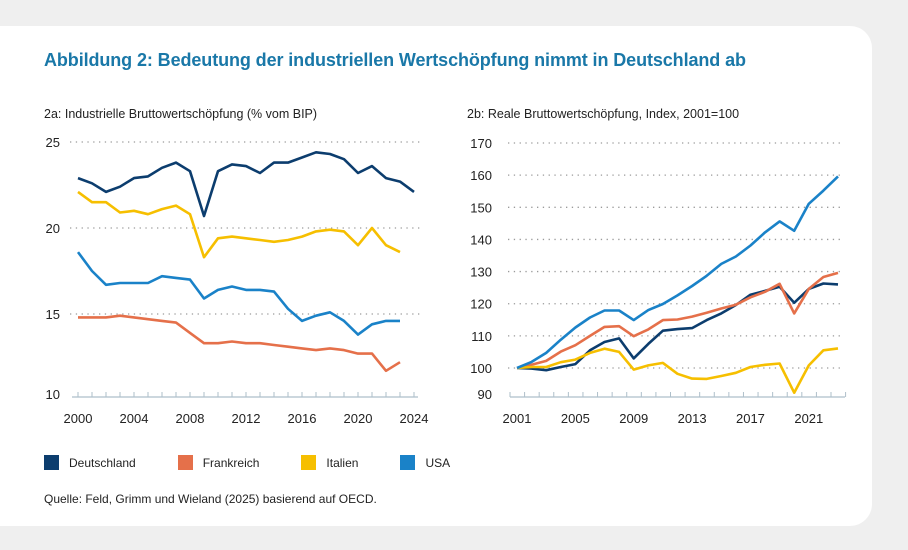 The width and height of the screenshot is (908, 550). What do you see at coordinates (268, 462) in the screenshot?
I see `legend: Deutschland Frankreich Italien USA` at bounding box center [268, 462].